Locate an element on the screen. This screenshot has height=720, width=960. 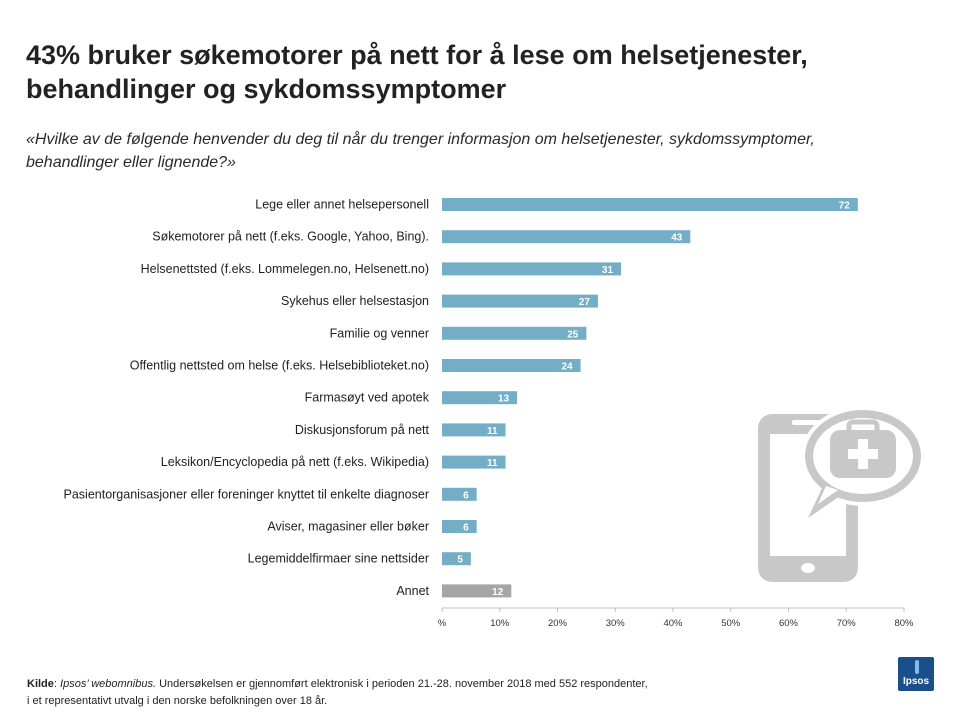
data-label: 24 is located at coordinates (567, 367).